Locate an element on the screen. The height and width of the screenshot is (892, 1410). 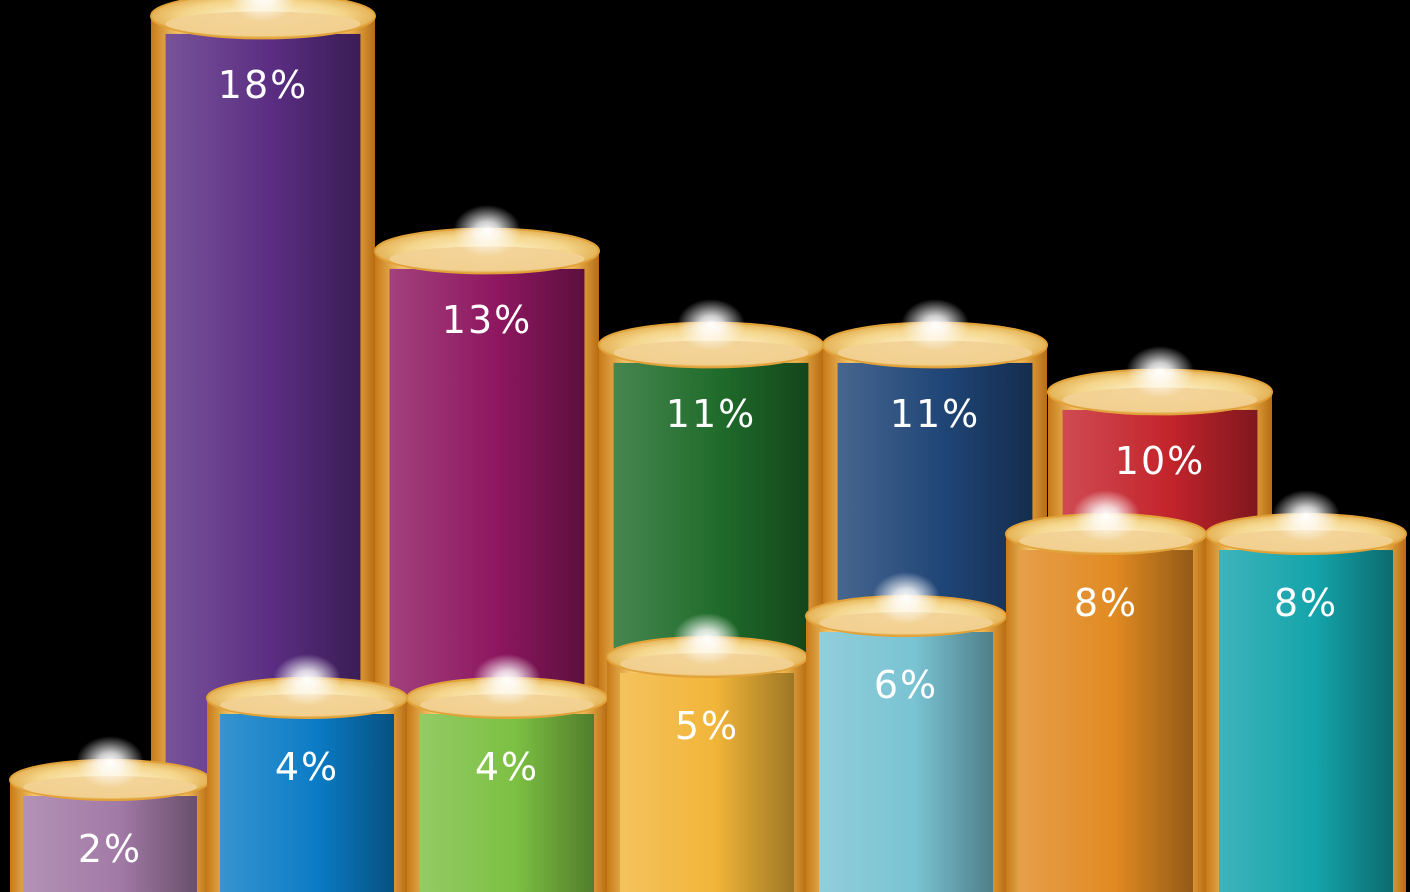
front-bar-4: 5% is located at coordinates (707, 752).